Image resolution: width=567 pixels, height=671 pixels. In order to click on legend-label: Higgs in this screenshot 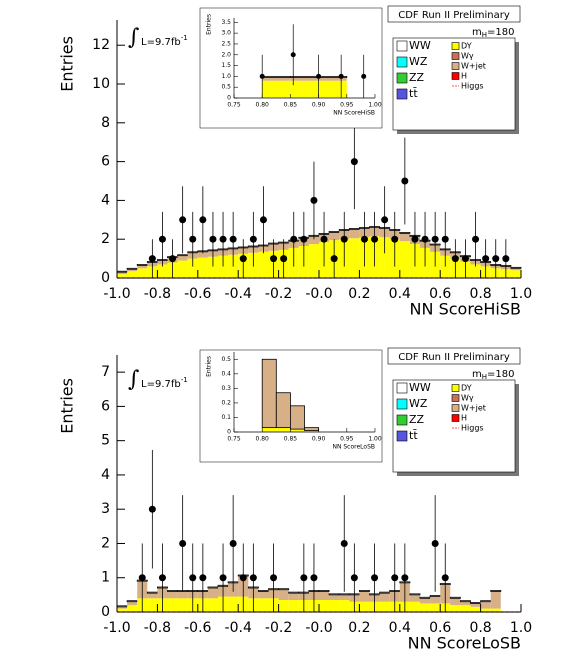, I will do `click(472, 428)`.